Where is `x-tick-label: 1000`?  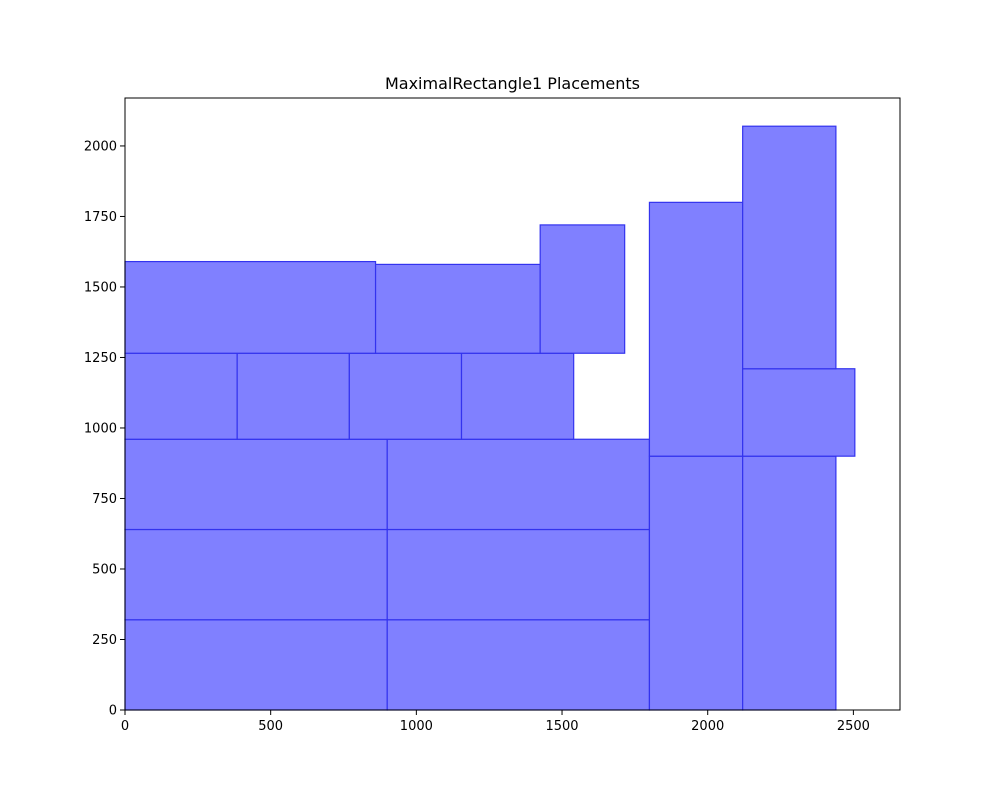 x-tick-label: 1000 is located at coordinates (416, 726).